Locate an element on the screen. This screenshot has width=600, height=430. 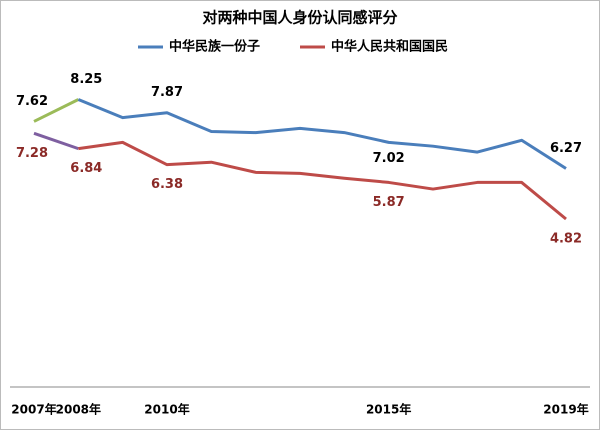
legend-label: 中华人民共和国国民 is located at coordinates (389, 47).